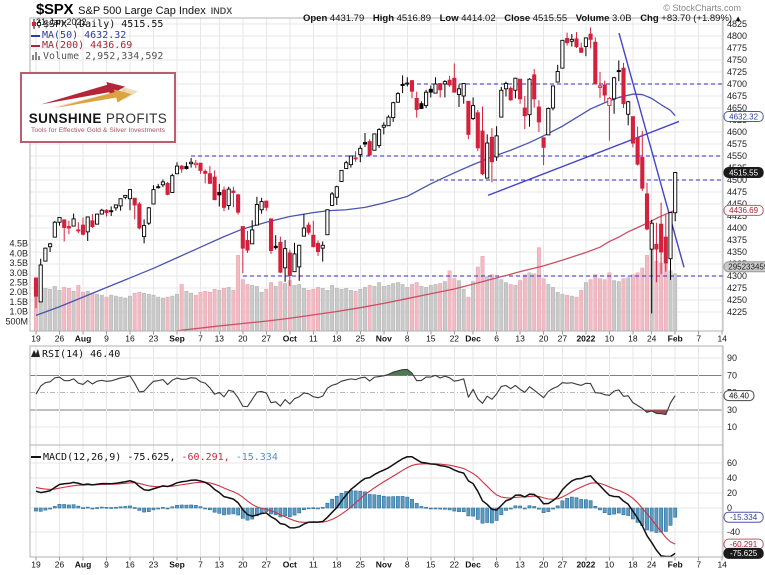  I want to click on volume-bars-icon, so click(36, 57).